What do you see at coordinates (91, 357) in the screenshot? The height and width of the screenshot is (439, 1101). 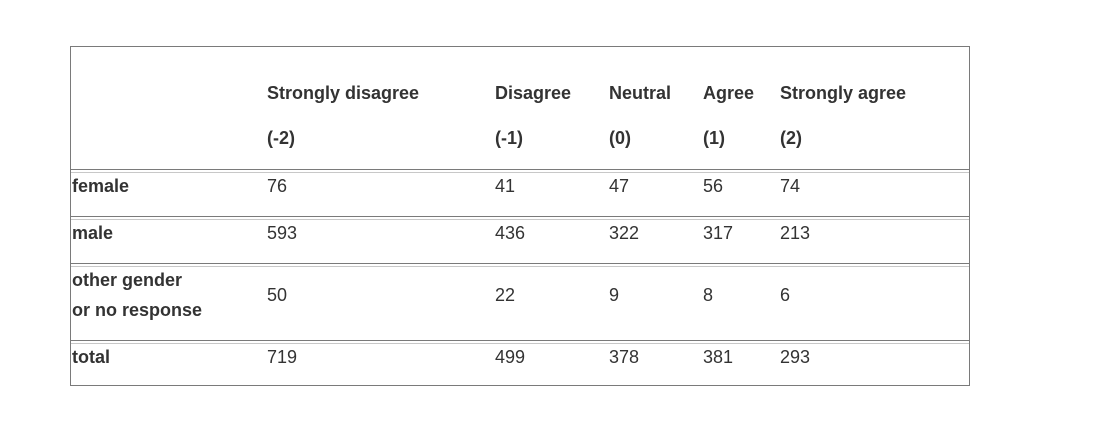 I see `row-label-total: total` at bounding box center [91, 357].